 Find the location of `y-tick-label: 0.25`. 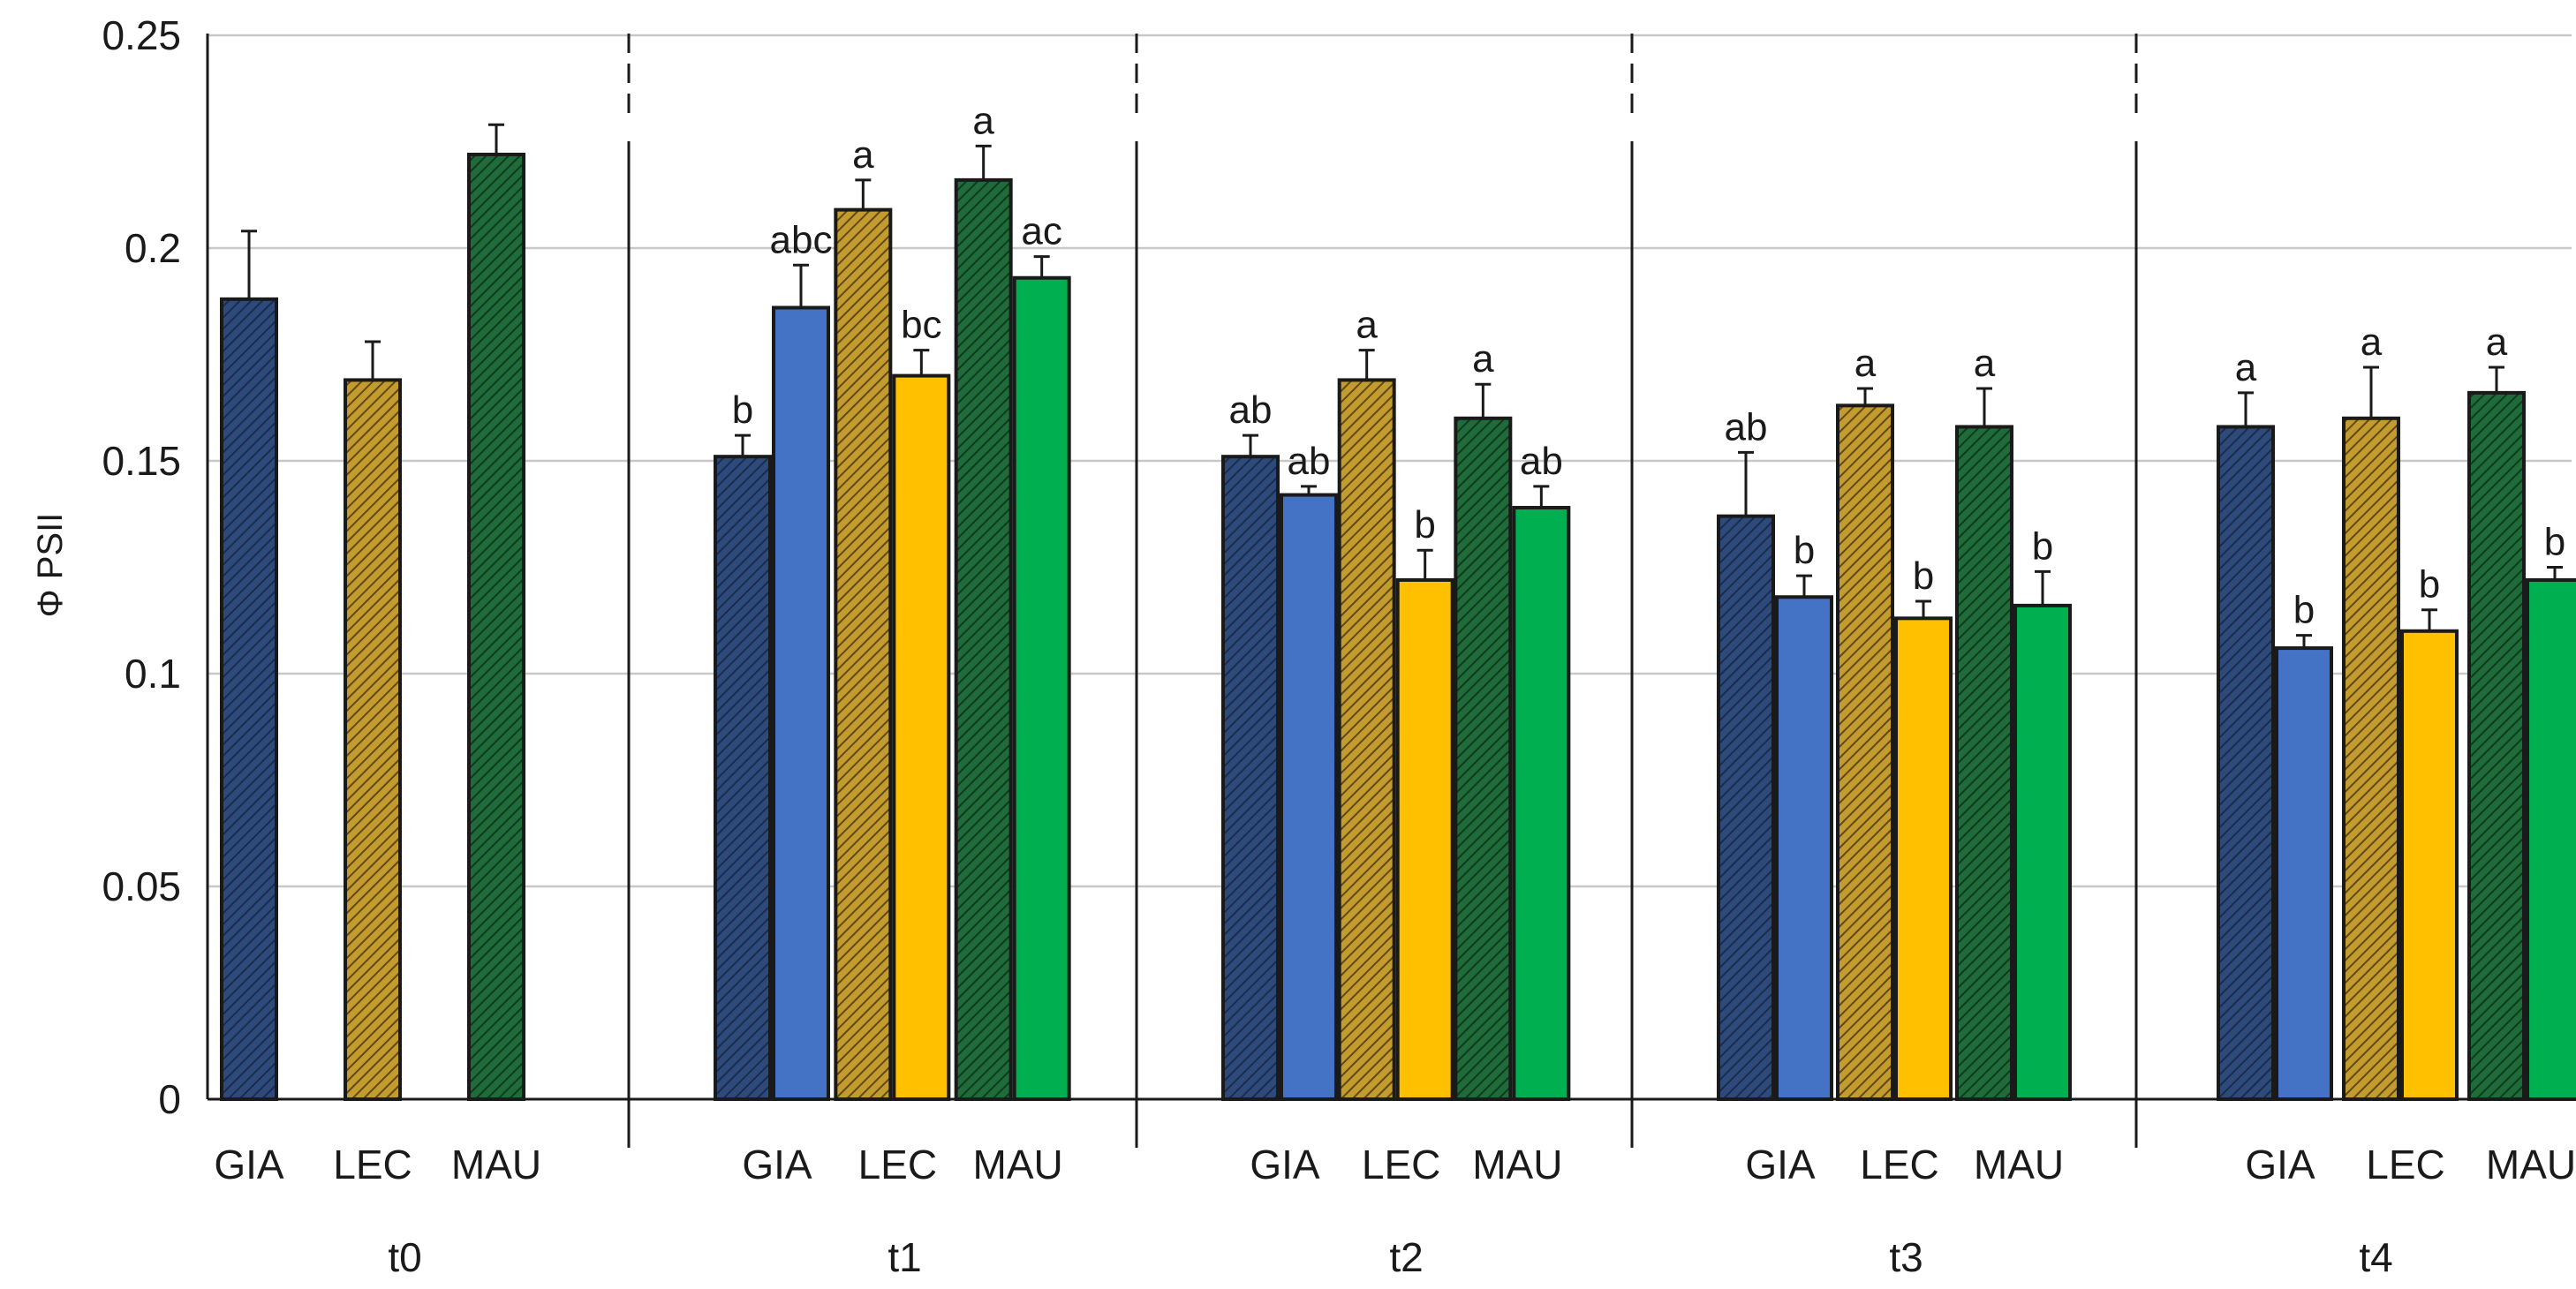

y-tick-label: 0.25 is located at coordinates (141, 35).